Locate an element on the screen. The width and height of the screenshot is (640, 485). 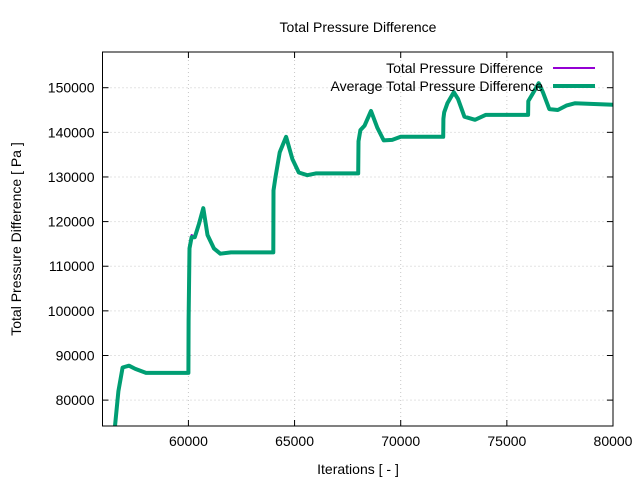
x-tick-label: 65000 is located at coordinates (294, 441).